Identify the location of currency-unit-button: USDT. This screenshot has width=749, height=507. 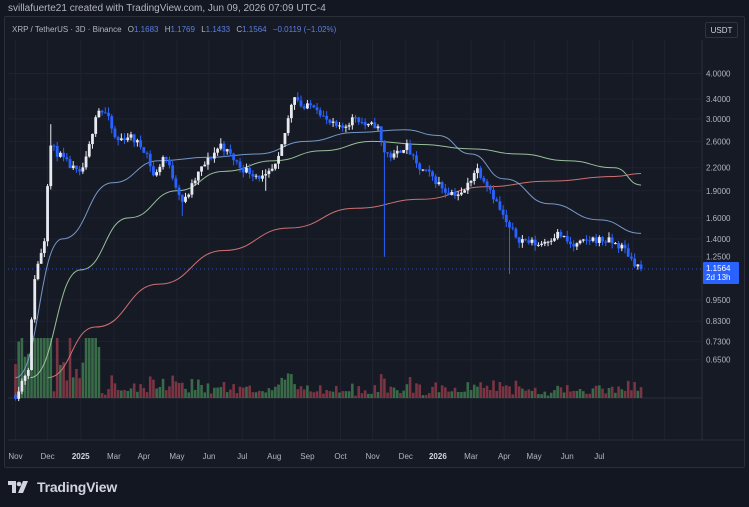
(721, 30).